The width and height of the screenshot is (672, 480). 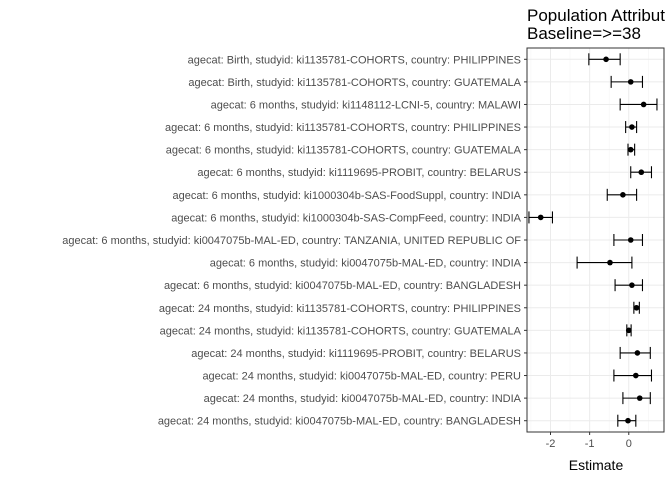 I want to click on x-axis-title: Estimate, so click(x=596, y=465).